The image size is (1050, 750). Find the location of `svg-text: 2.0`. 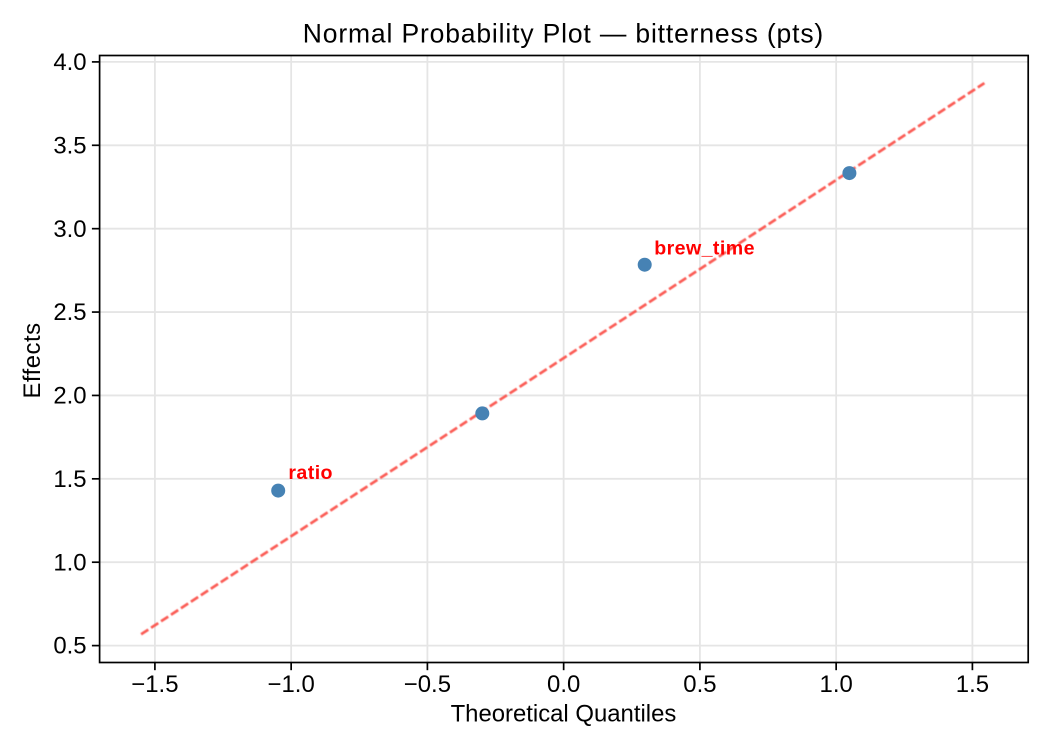

svg-text: 2.0 is located at coordinates (69, 396).